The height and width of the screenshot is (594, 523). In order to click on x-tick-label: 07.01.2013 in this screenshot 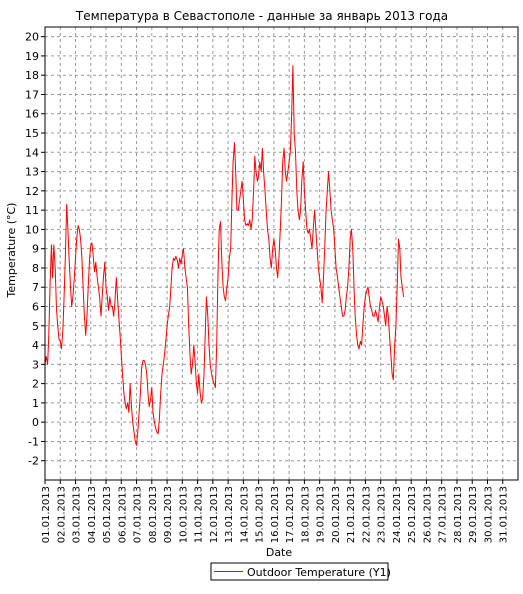, I will do `click(138, 514)`.